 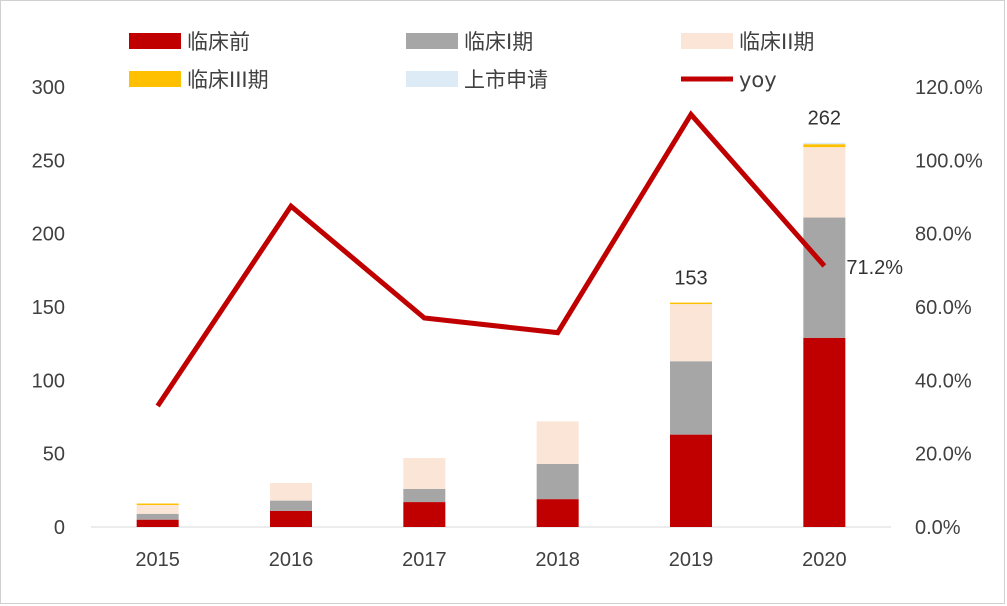 I want to click on bar-phase3-2015, so click(x=157, y=504).